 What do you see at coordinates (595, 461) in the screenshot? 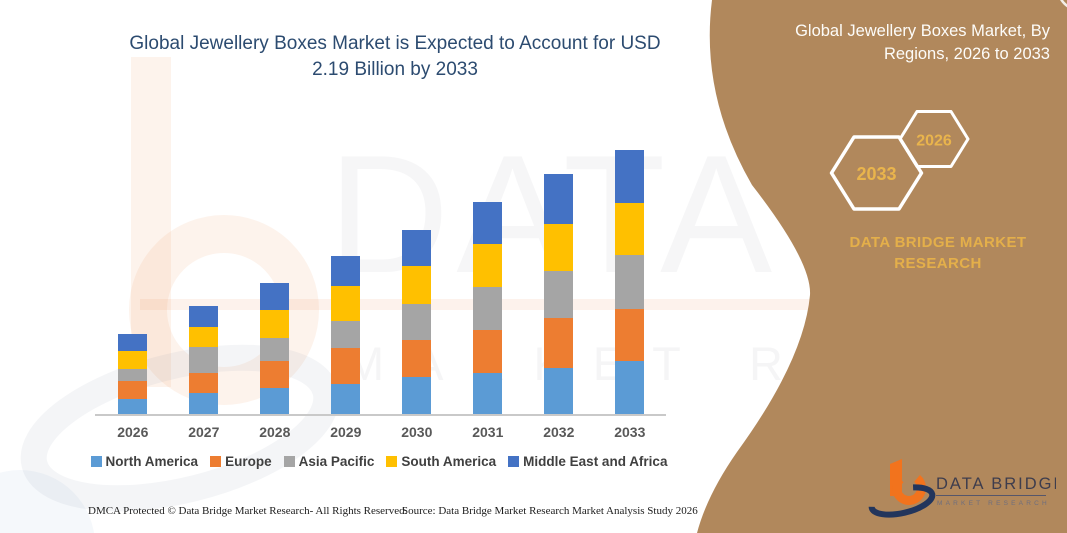
I see `legend-label: Middle East and Africa` at bounding box center [595, 461].